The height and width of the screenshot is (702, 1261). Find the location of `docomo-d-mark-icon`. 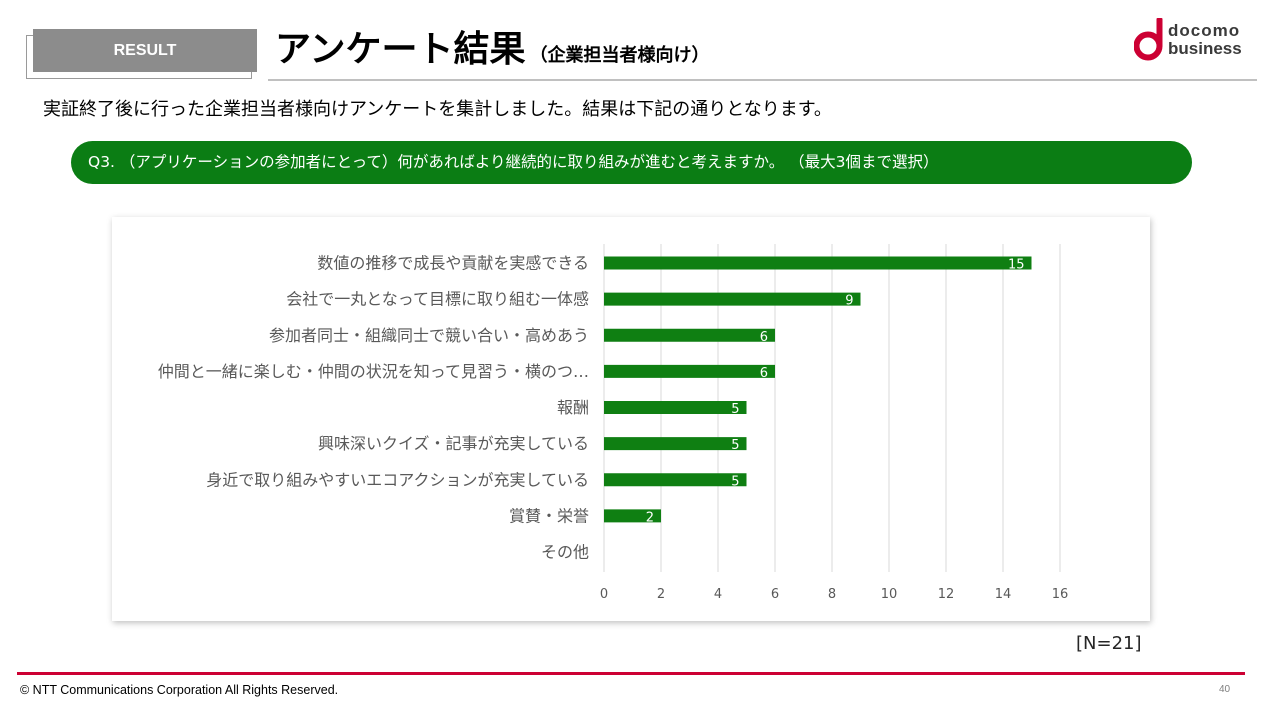

docomo-d-mark-icon is located at coordinates (1148, 39).